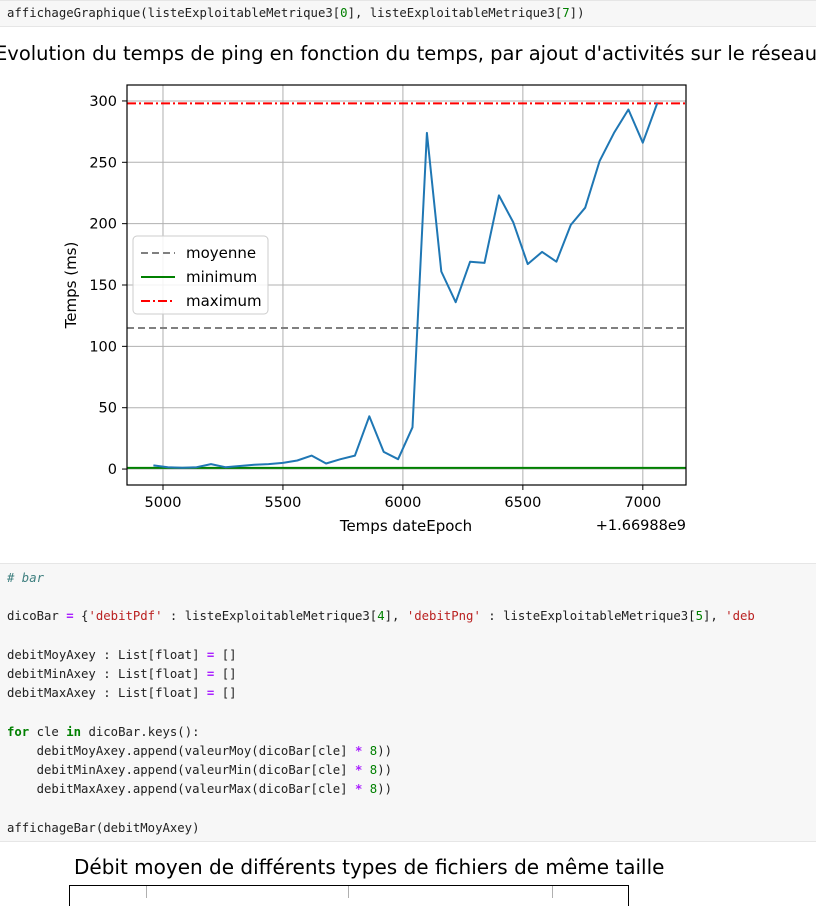 Image resolution: width=816 pixels, height=906 pixels. I want to click on code-token: # bar, so click(26, 578).